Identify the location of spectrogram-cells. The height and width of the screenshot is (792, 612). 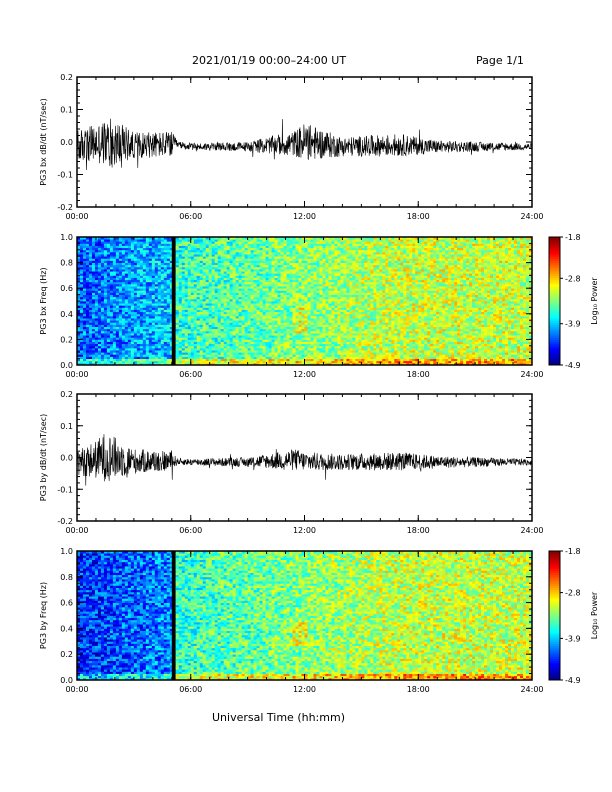
(305, 301).